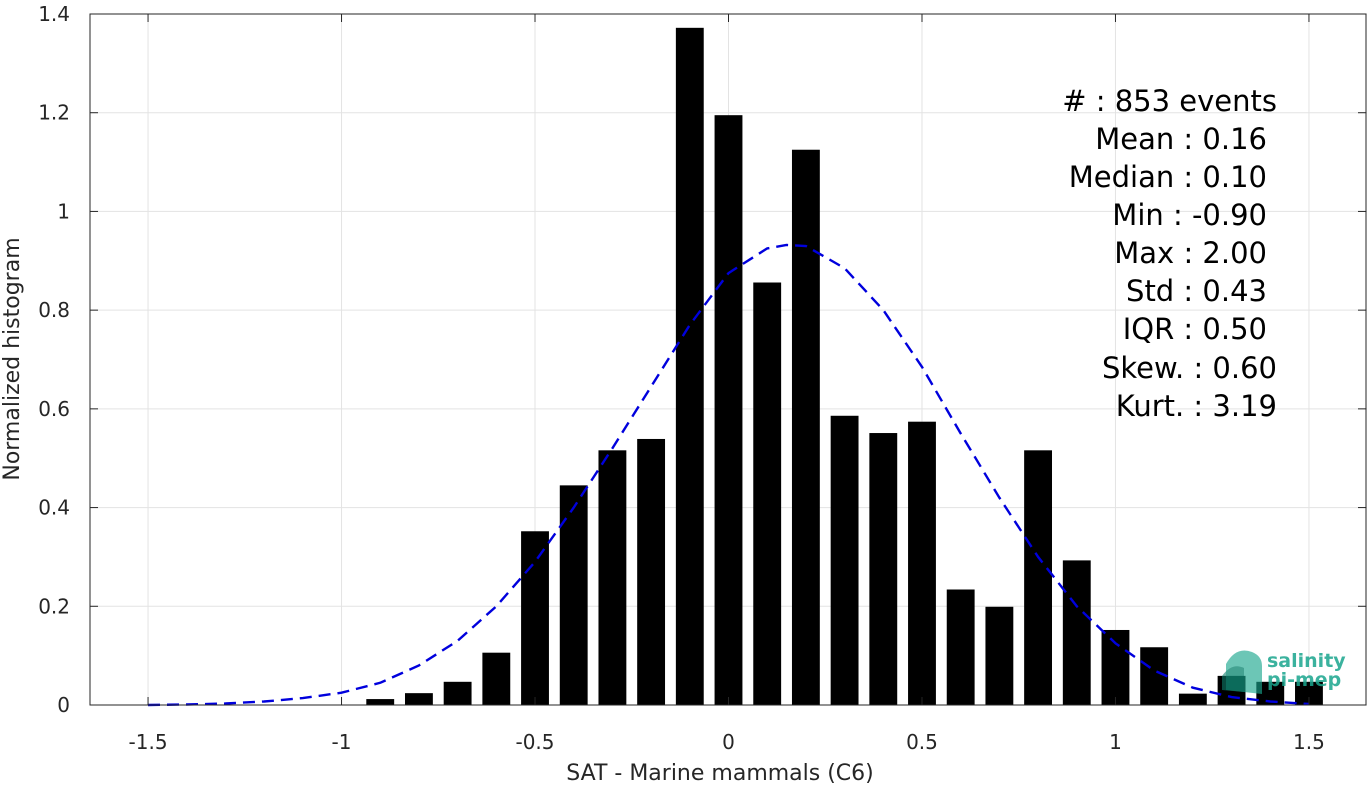 This screenshot has height=785, width=1367. Describe the element at coordinates (1233, 679) in the screenshot. I see `logo-wave-accent` at that location.